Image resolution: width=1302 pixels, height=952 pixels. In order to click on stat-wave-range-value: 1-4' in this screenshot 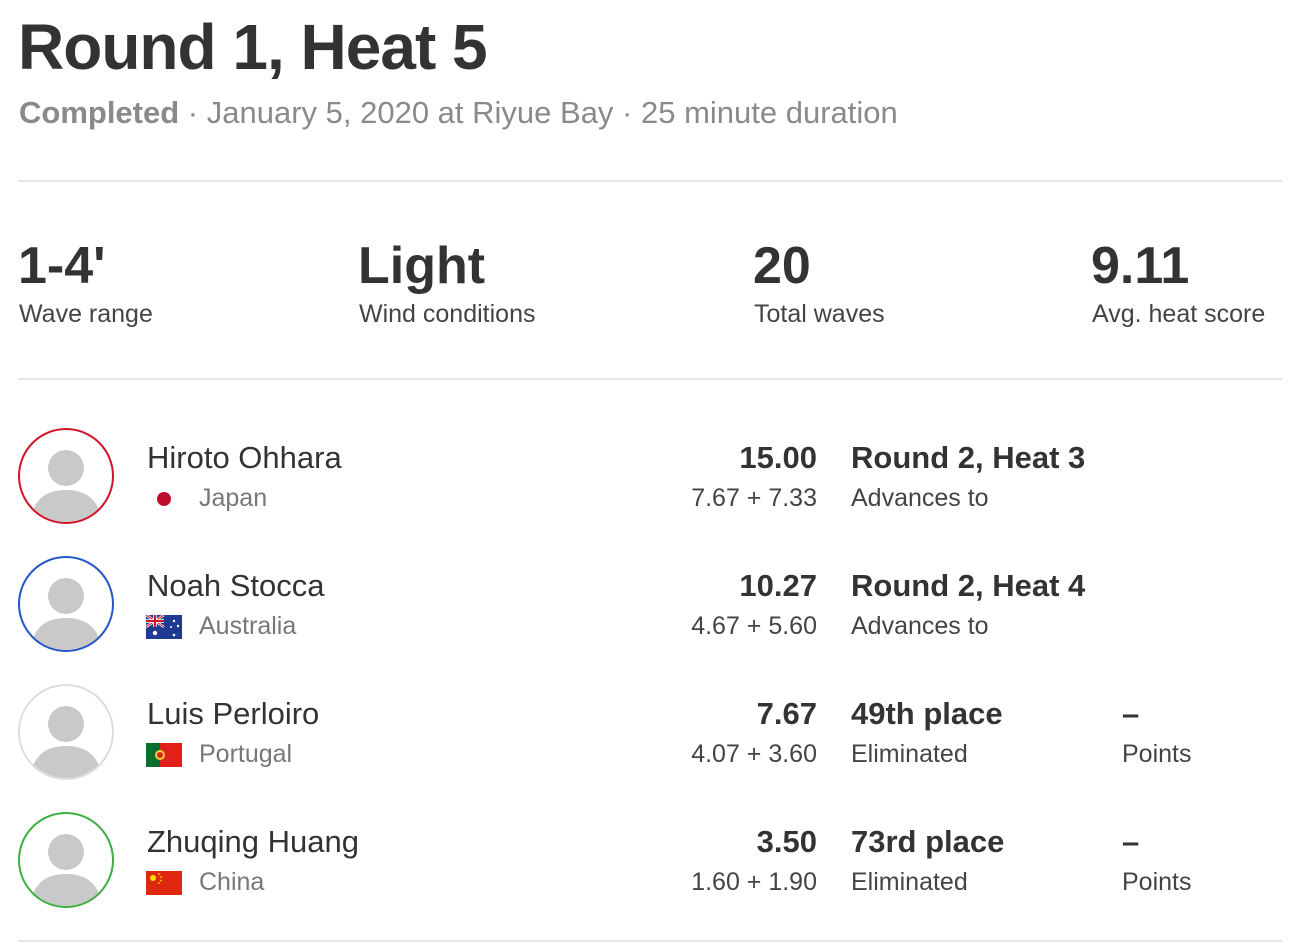, I will do `click(62, 266)`.